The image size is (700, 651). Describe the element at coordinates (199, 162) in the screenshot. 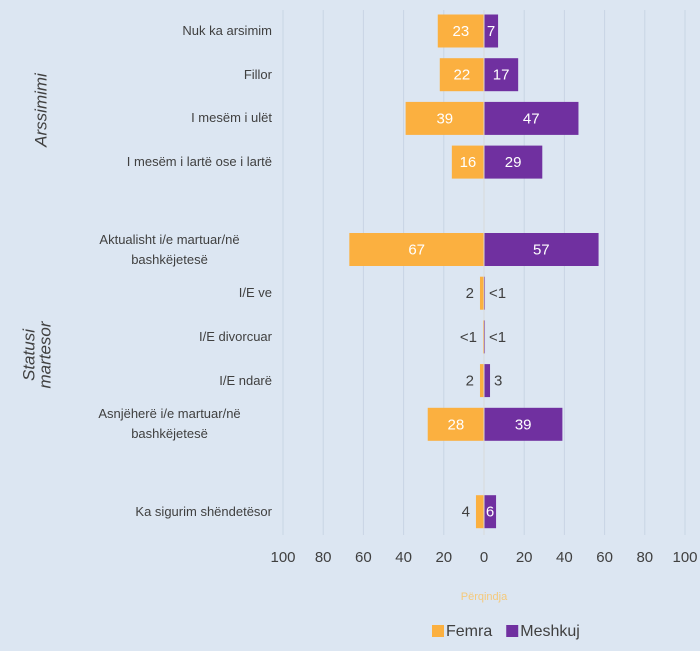

I see `category-text: I mesëm i lartë ose i lartë` at that location.